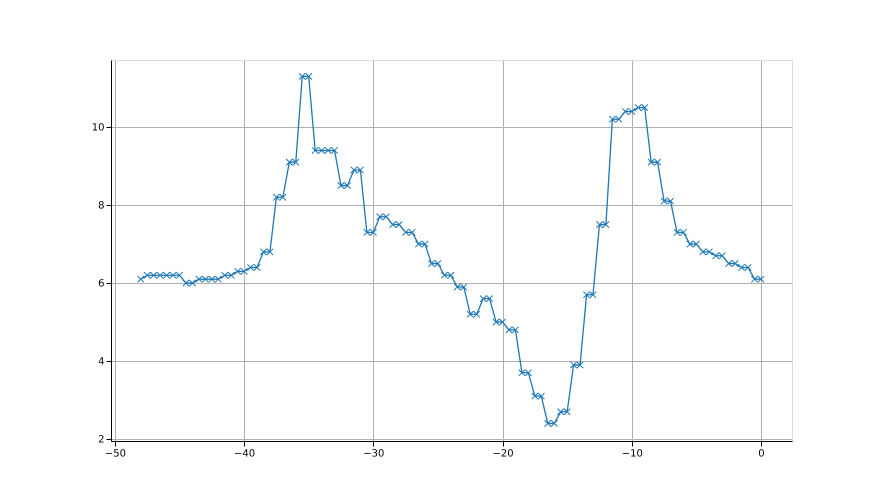  What do you see at coordinates (101, 362) in the screenshot?
I see `y-tick-label: 4` at bounding box center [101, 362].